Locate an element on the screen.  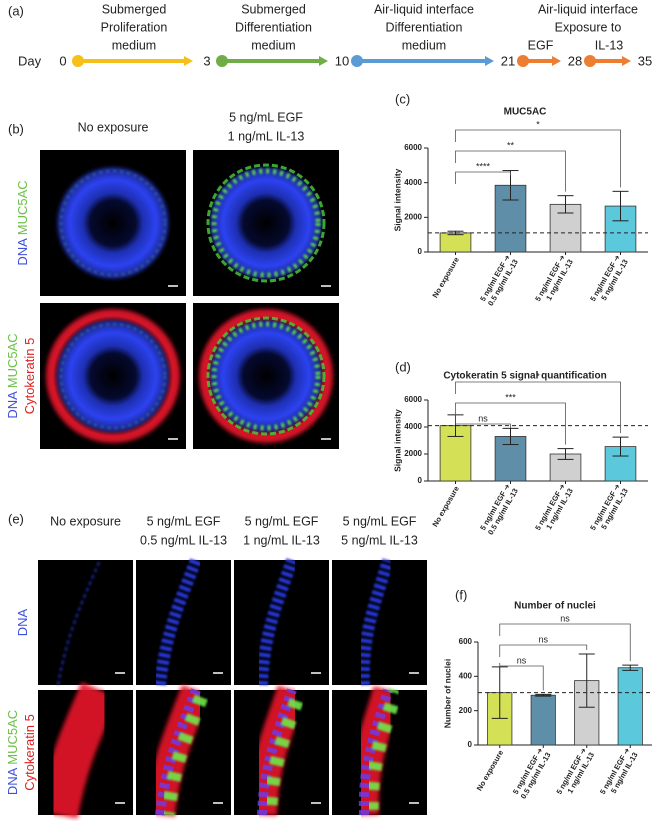
column-label: 1 ng/mL IL-13 is located at coordinates (281, 540).